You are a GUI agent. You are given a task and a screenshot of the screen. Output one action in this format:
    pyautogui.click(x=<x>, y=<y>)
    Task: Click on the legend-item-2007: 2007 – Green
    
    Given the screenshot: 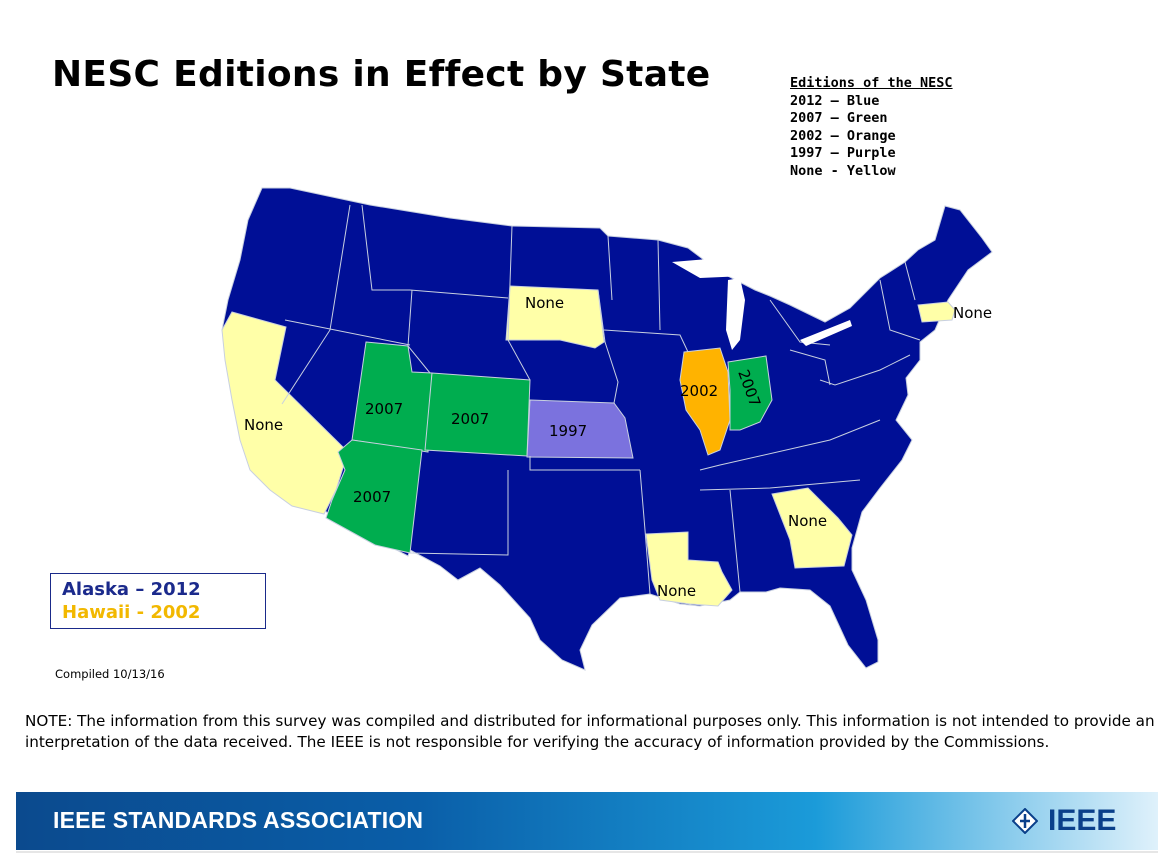 What is the action you would take?
    pyautogui.click(x=839, y=118)
    